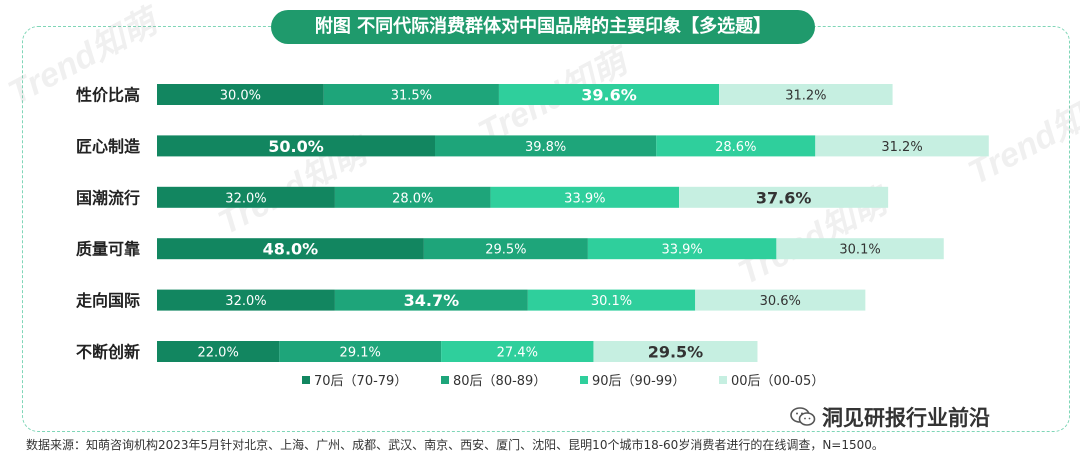 This screenshot has height=463, width=1080. I want to click on data-label: 22.0%, so click(218, 353).